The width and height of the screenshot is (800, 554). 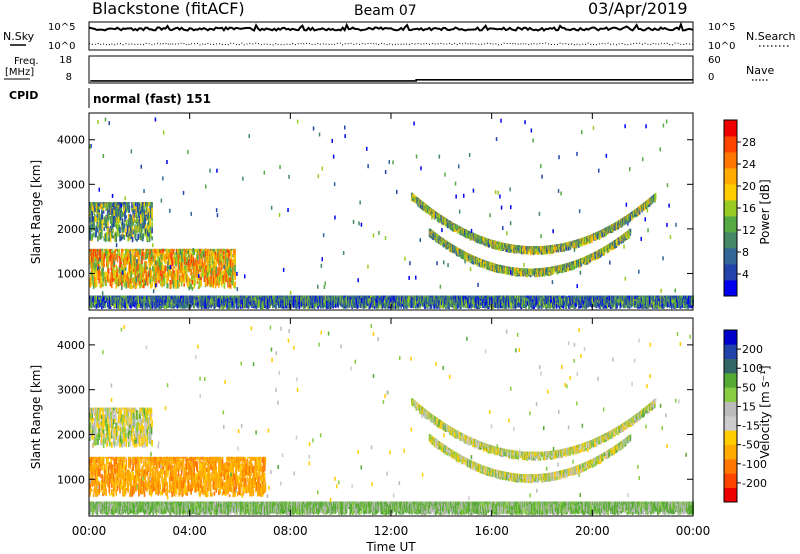 I want to click on nsky-tick-bottom: 10^0, so click(x=61, y=46).